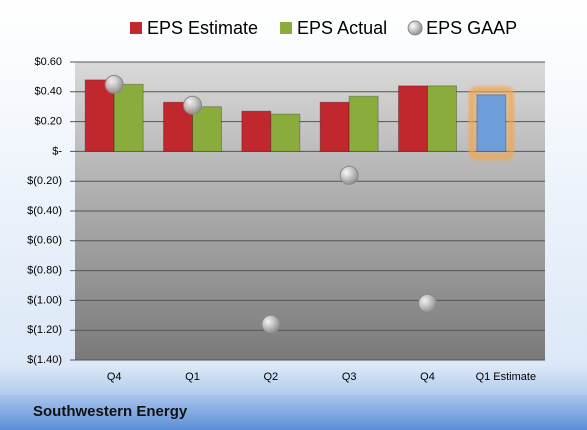 Image resolution: width=587 pixels, height=430 pixels. I want to click on y-tick-label: $(1.20), so click(44, 330).